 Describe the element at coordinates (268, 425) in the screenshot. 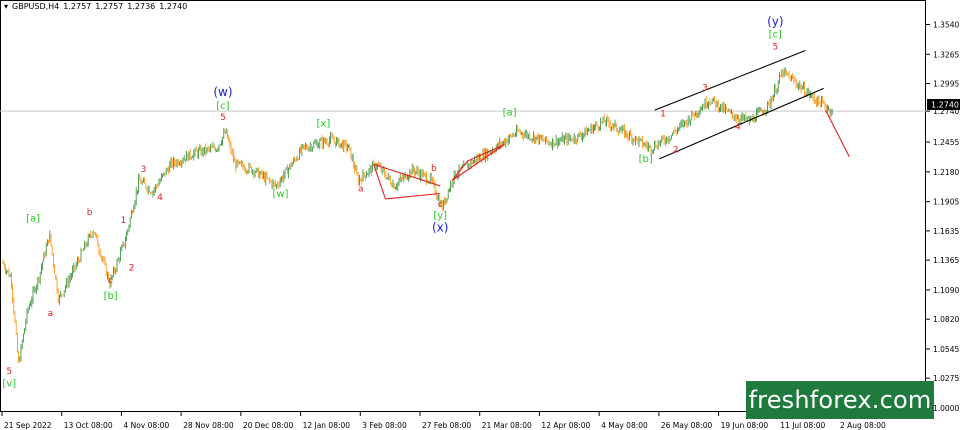

I see `x-tick-label: 20 Dec 08:00` at that location.